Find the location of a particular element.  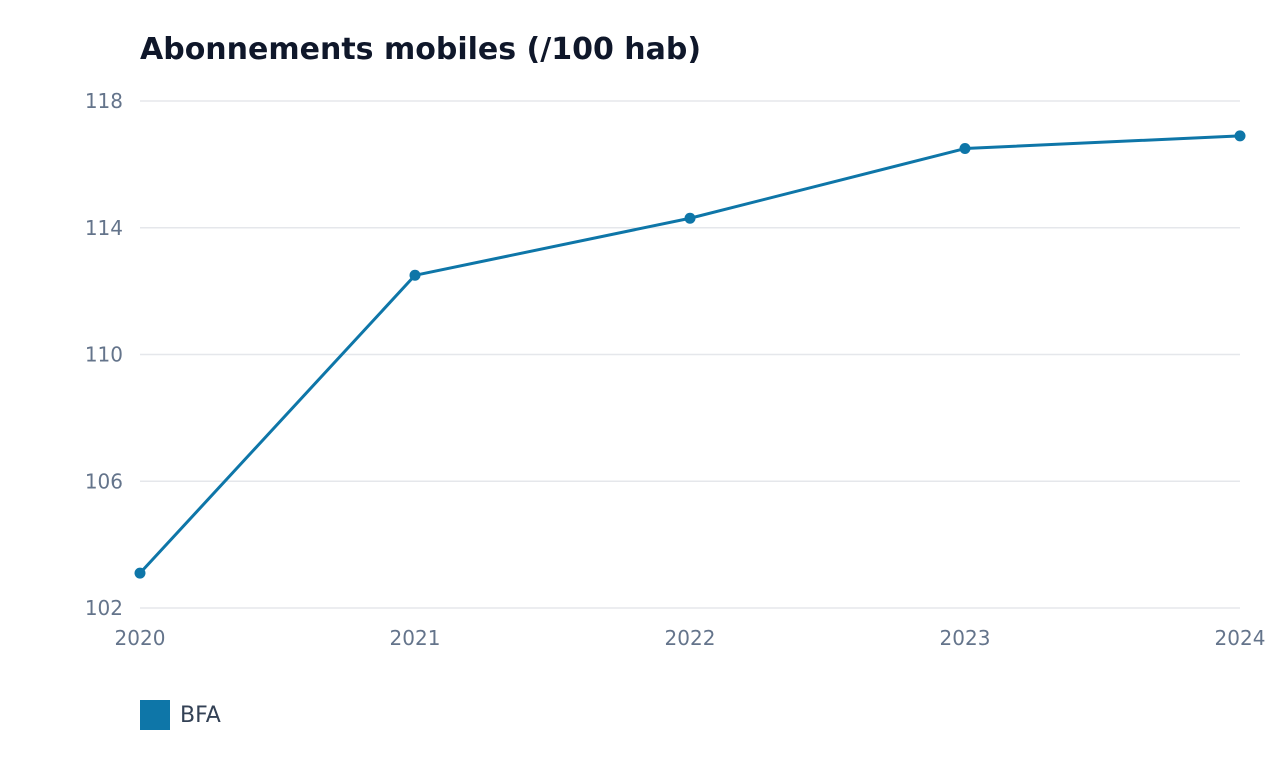

y-tick-label: 106 is located at coordinates (104, 481).